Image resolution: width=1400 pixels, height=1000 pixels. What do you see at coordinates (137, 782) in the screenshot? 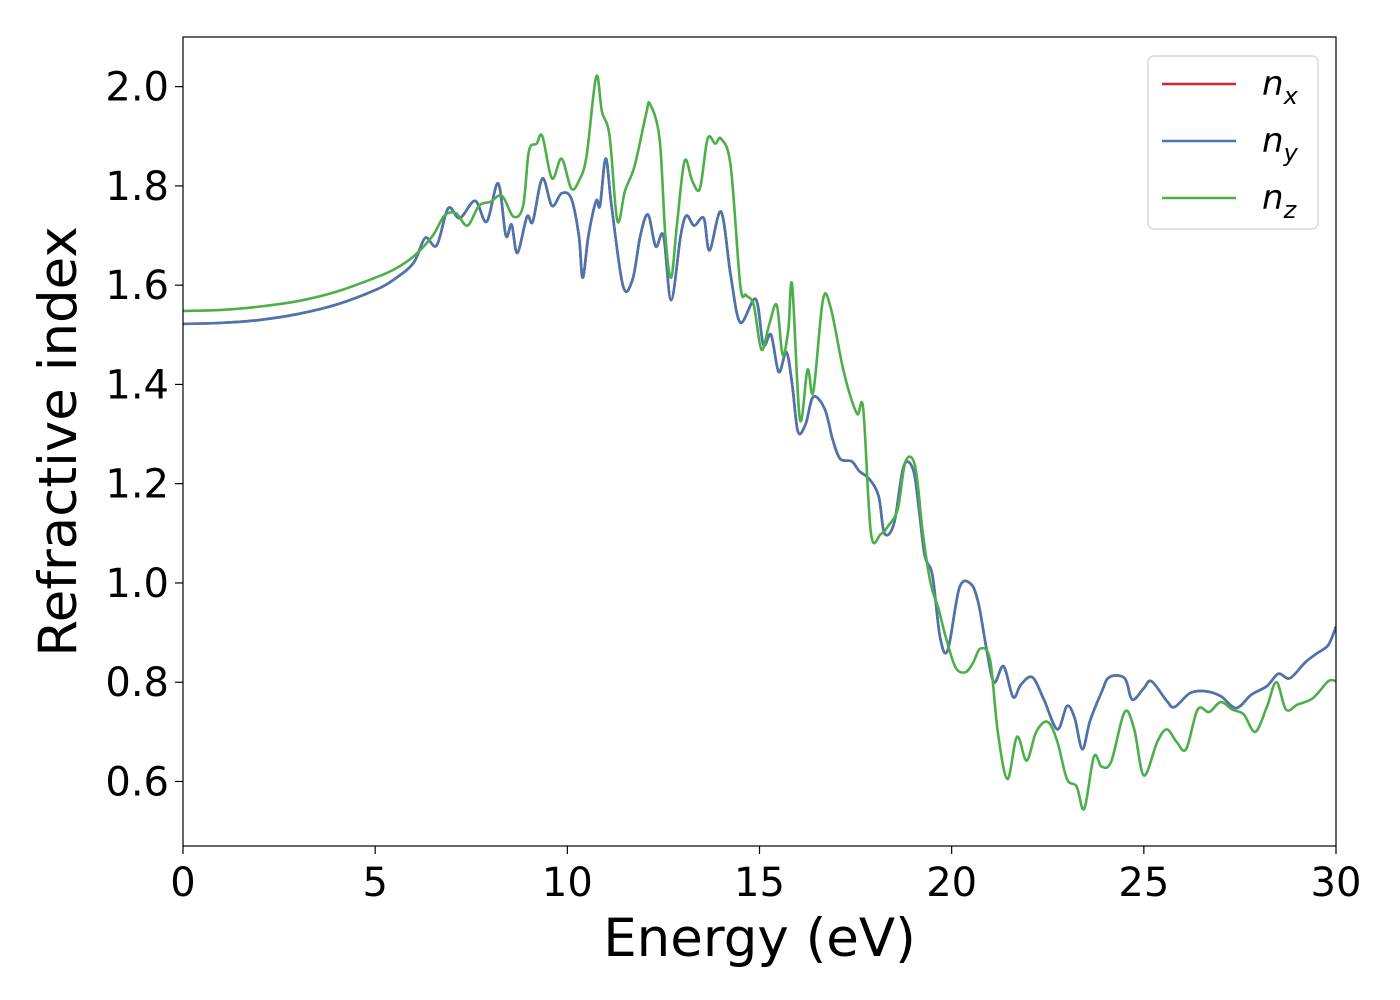
I see `y-tick-label: 0.6` at bounding box center [137, 782].